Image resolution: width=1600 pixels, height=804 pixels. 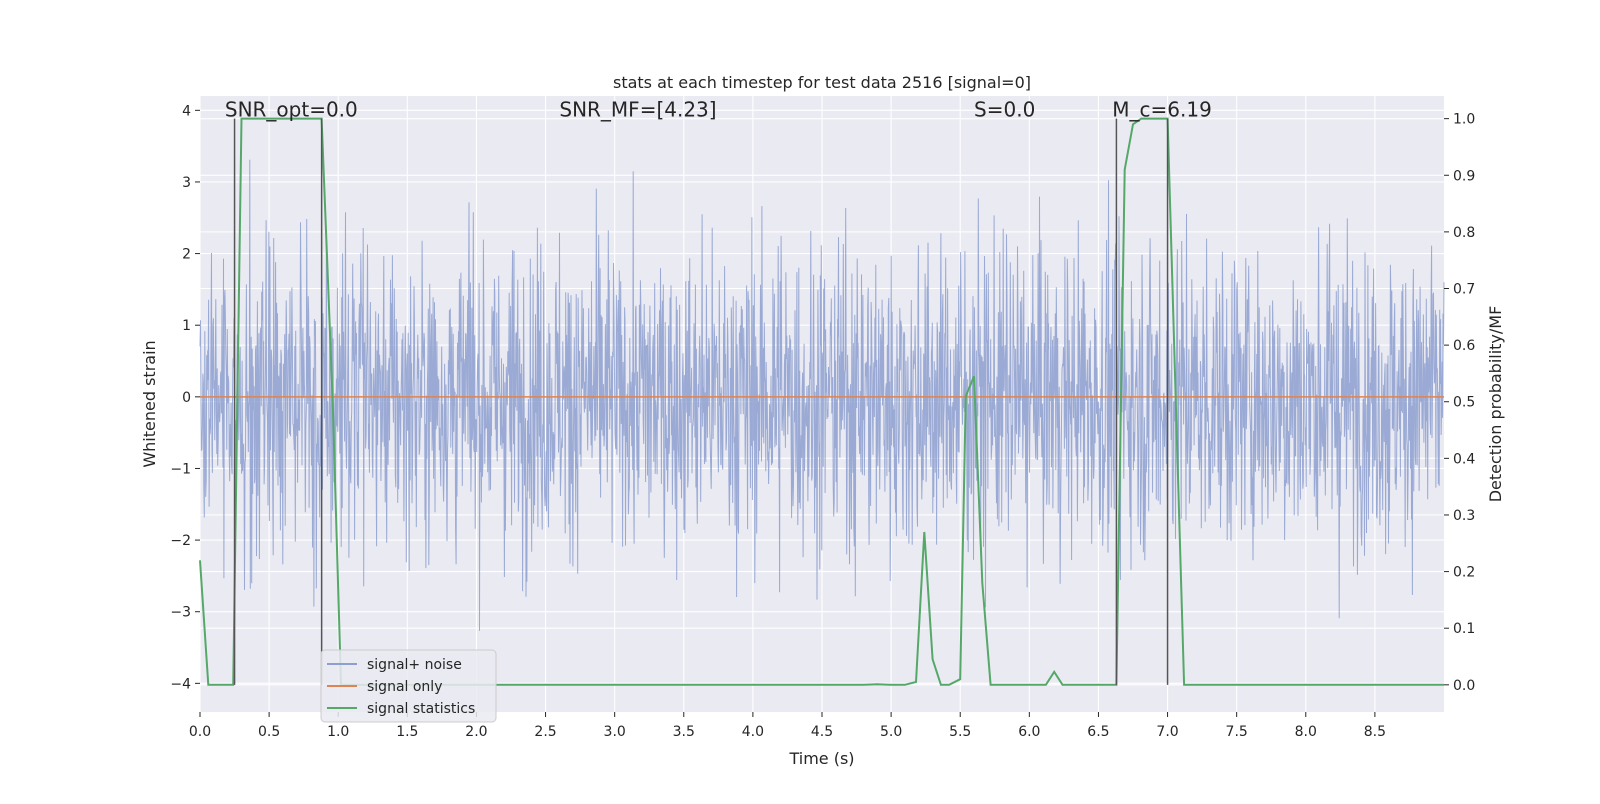 What do you see at coordinates (615, 732) in the screenshot?
I see `x-tick-label-6: 3.0` at bounding box center [615, 732].